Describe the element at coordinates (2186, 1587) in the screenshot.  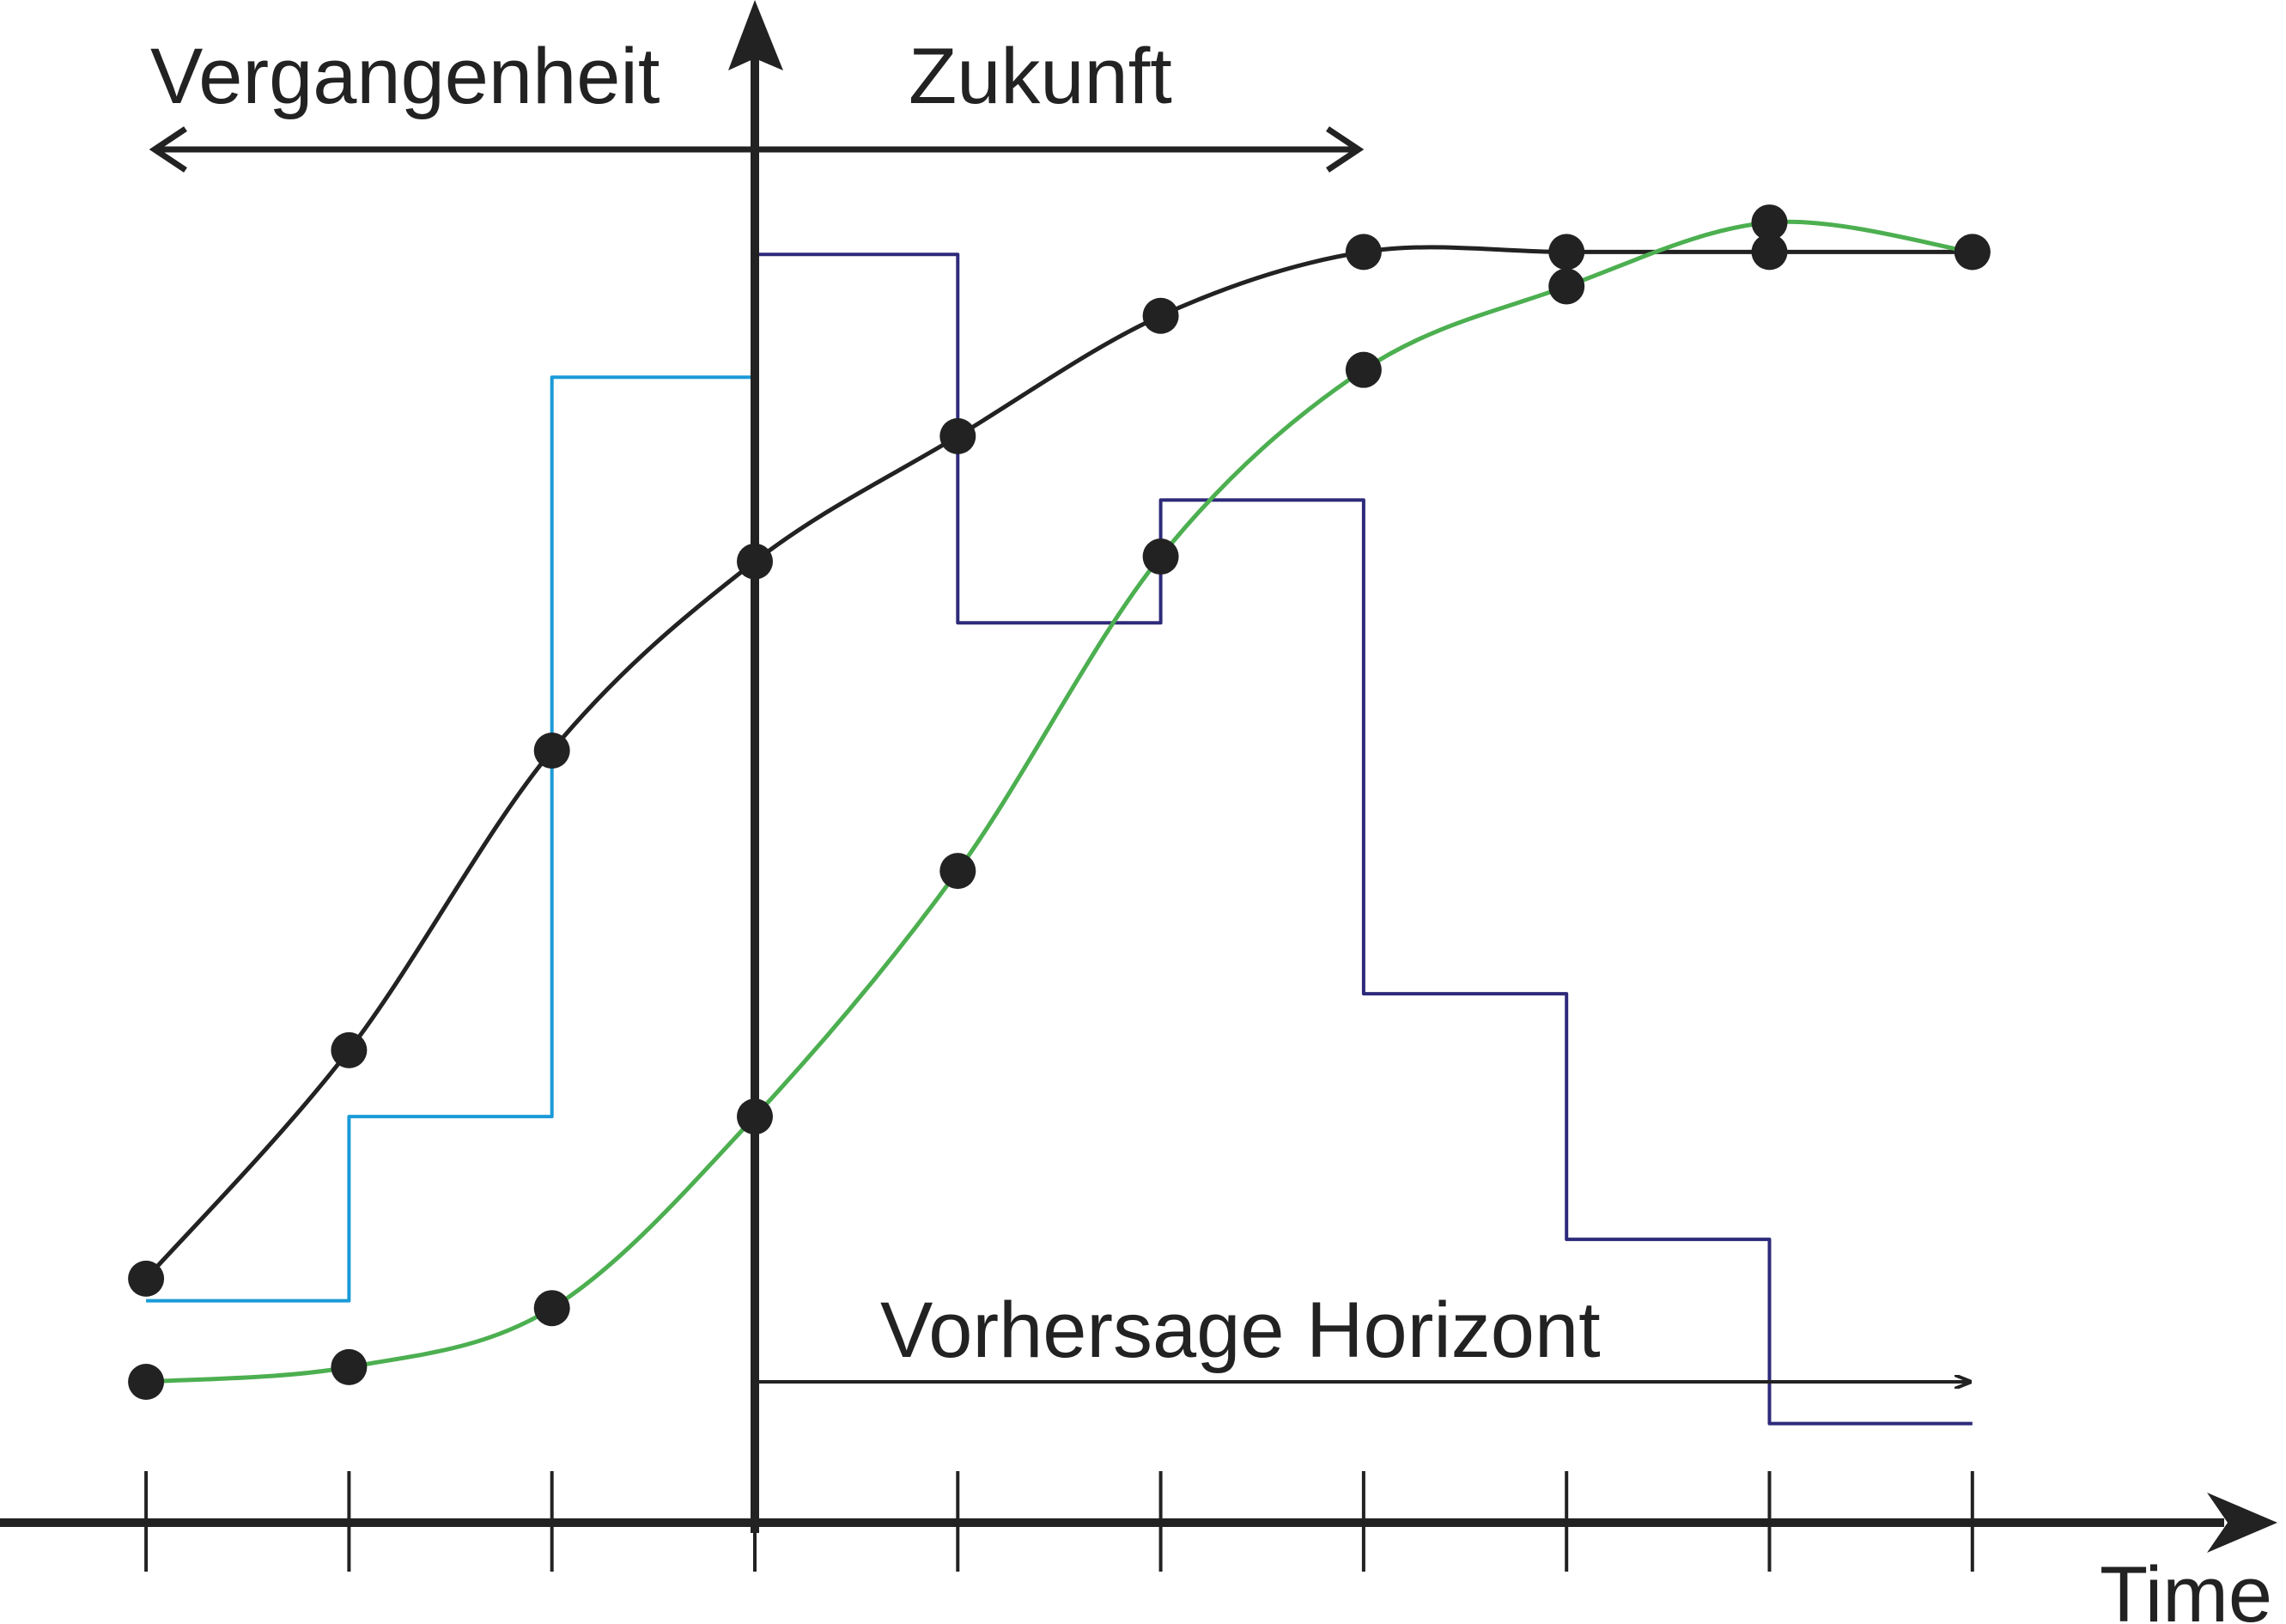
I see `time-axis-label: Time` at that location.